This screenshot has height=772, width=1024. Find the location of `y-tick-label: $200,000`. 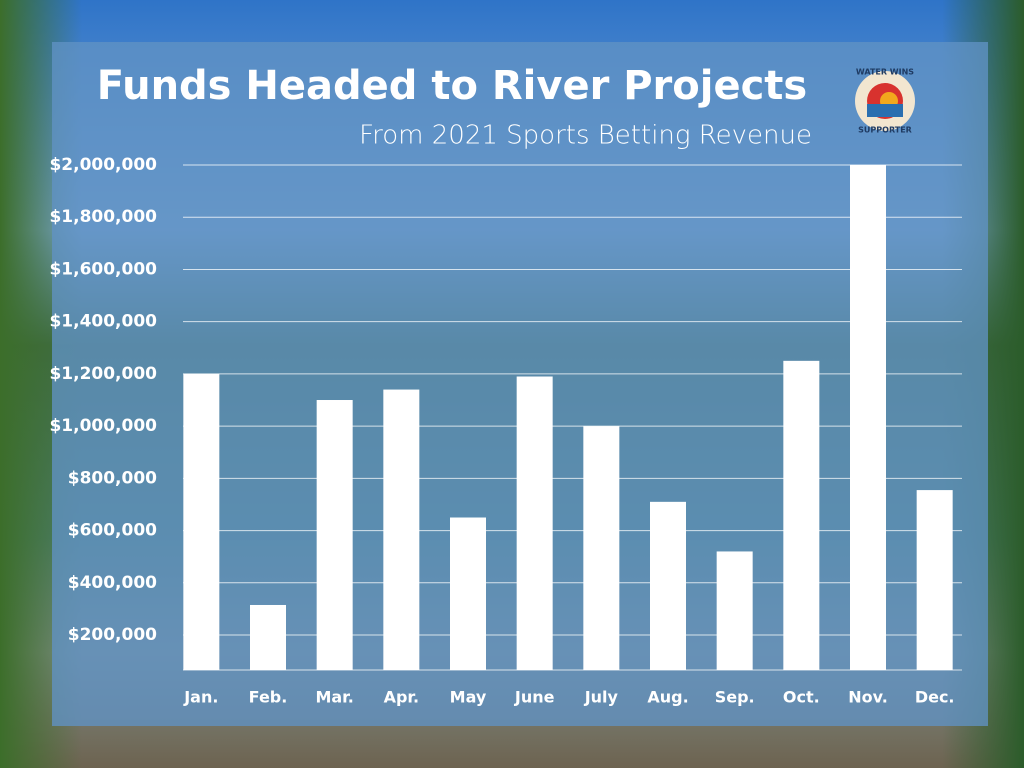

y-tick-label: $200,000 is located at coordinates (112, 635).